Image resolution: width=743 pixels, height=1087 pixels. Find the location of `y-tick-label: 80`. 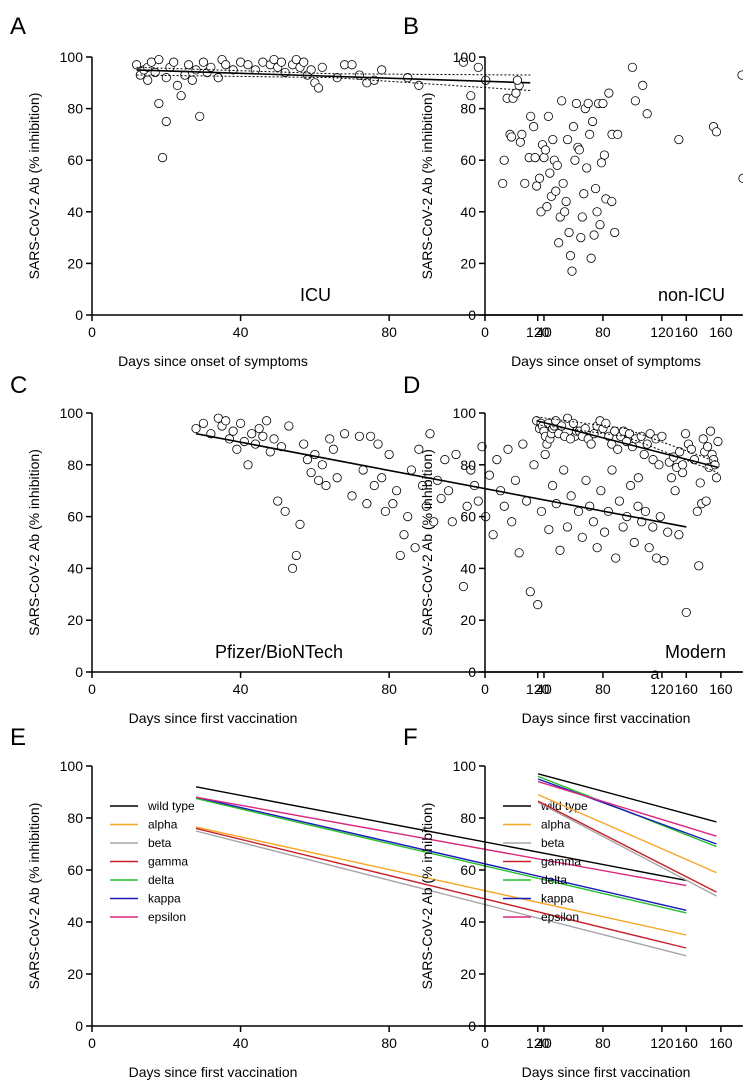

y-tick-label: 80 is located at coordinates (75, 465).